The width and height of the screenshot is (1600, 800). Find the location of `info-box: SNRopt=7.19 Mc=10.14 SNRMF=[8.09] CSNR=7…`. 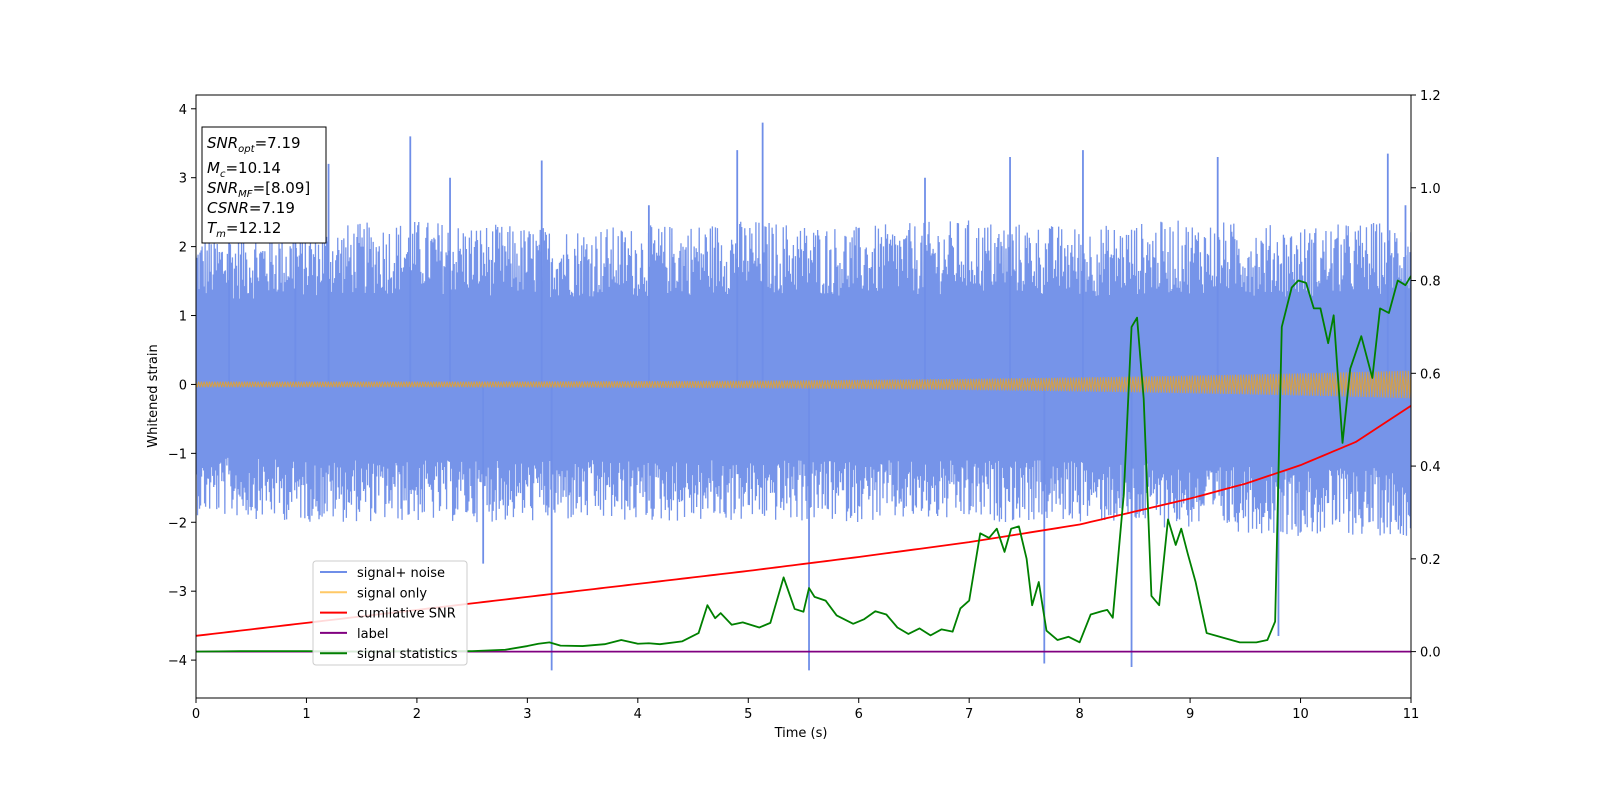

info-box: SNRopt=7.19 Mc=10.14 SNRMF=[8.09] CSNR=7… is located at coordinates (264, 185).